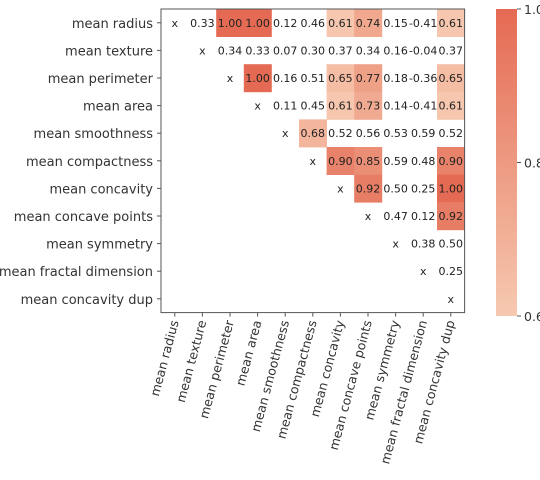 This screenshot has width=540, height=480. I want to click on cell-value-label: 0.18, so click(395, 78).